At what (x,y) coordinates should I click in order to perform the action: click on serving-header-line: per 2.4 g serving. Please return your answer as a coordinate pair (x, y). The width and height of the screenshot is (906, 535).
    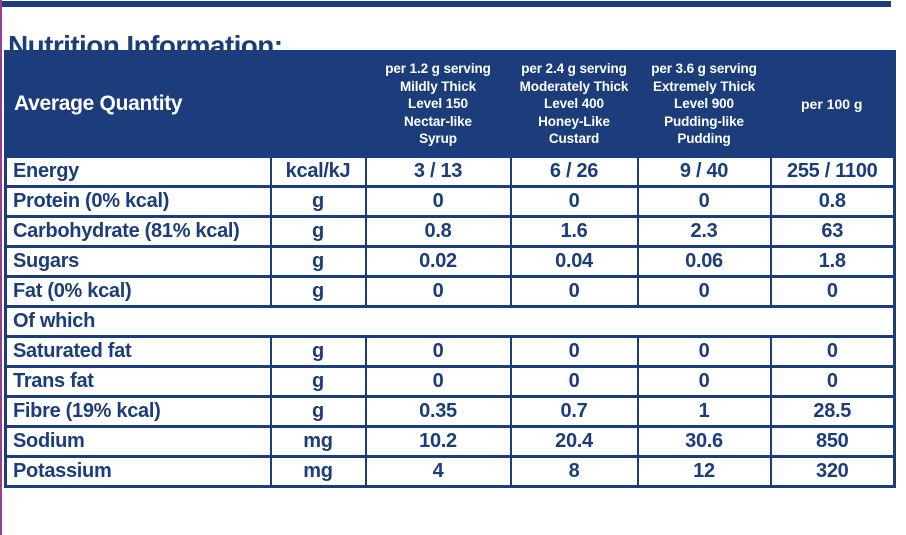
    Looking at the image, I should click on (574, 68).